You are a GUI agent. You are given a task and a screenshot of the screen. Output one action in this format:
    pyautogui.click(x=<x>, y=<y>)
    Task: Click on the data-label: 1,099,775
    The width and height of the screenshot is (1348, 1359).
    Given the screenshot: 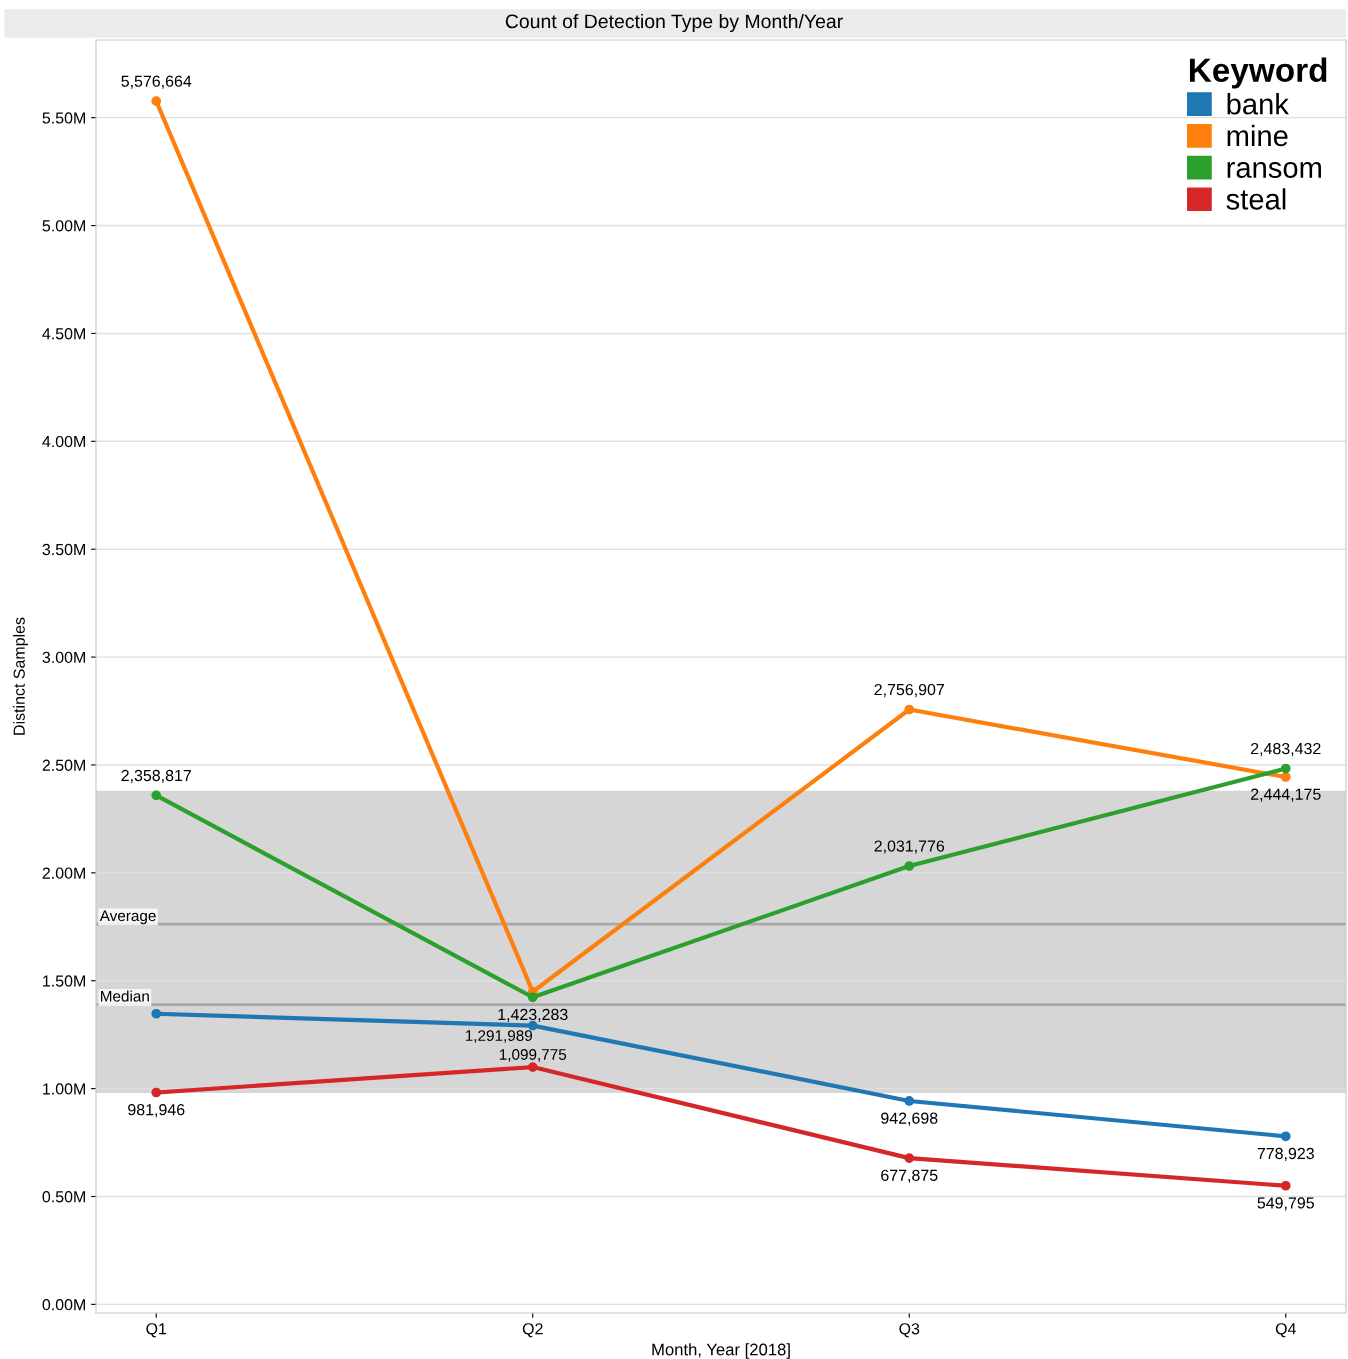 What is the action you would take?
    pyautogui.click(x=533, y=1055)
    